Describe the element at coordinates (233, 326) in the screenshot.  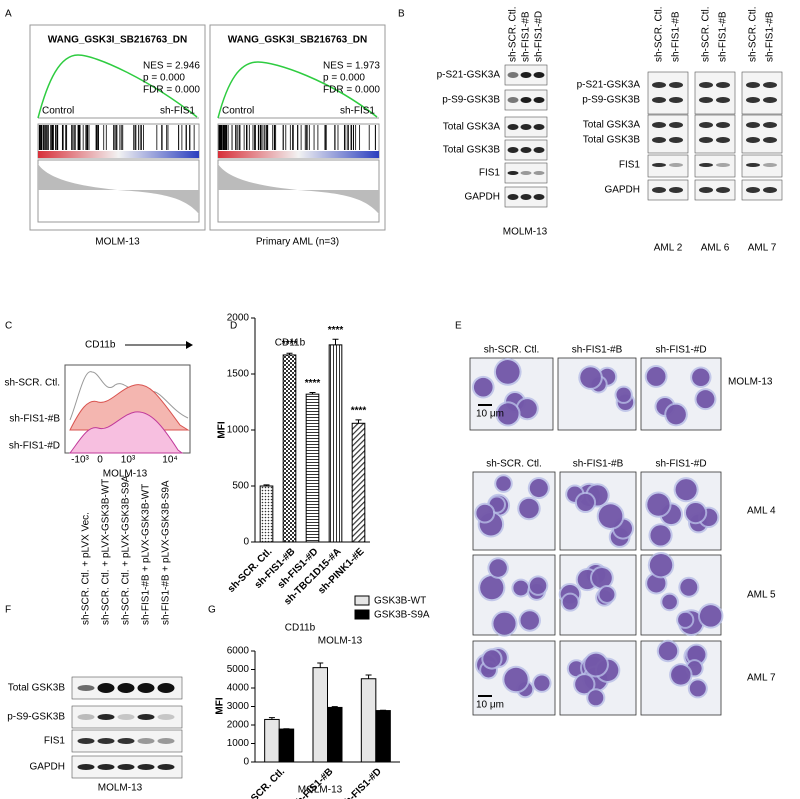
I see `panel-label: D` at that location.